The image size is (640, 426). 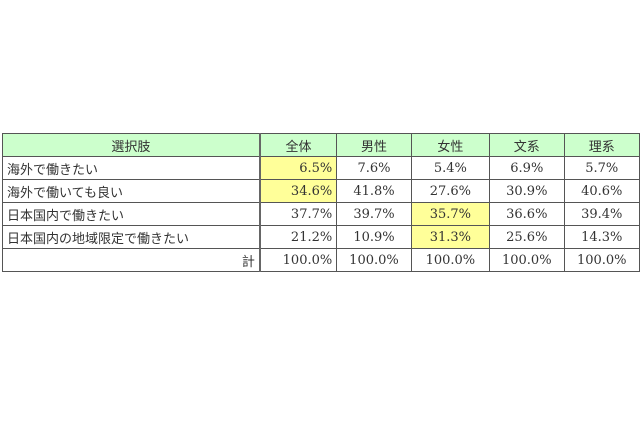 I want to click on total-female: 100.0%, so click(x=450, y=260).